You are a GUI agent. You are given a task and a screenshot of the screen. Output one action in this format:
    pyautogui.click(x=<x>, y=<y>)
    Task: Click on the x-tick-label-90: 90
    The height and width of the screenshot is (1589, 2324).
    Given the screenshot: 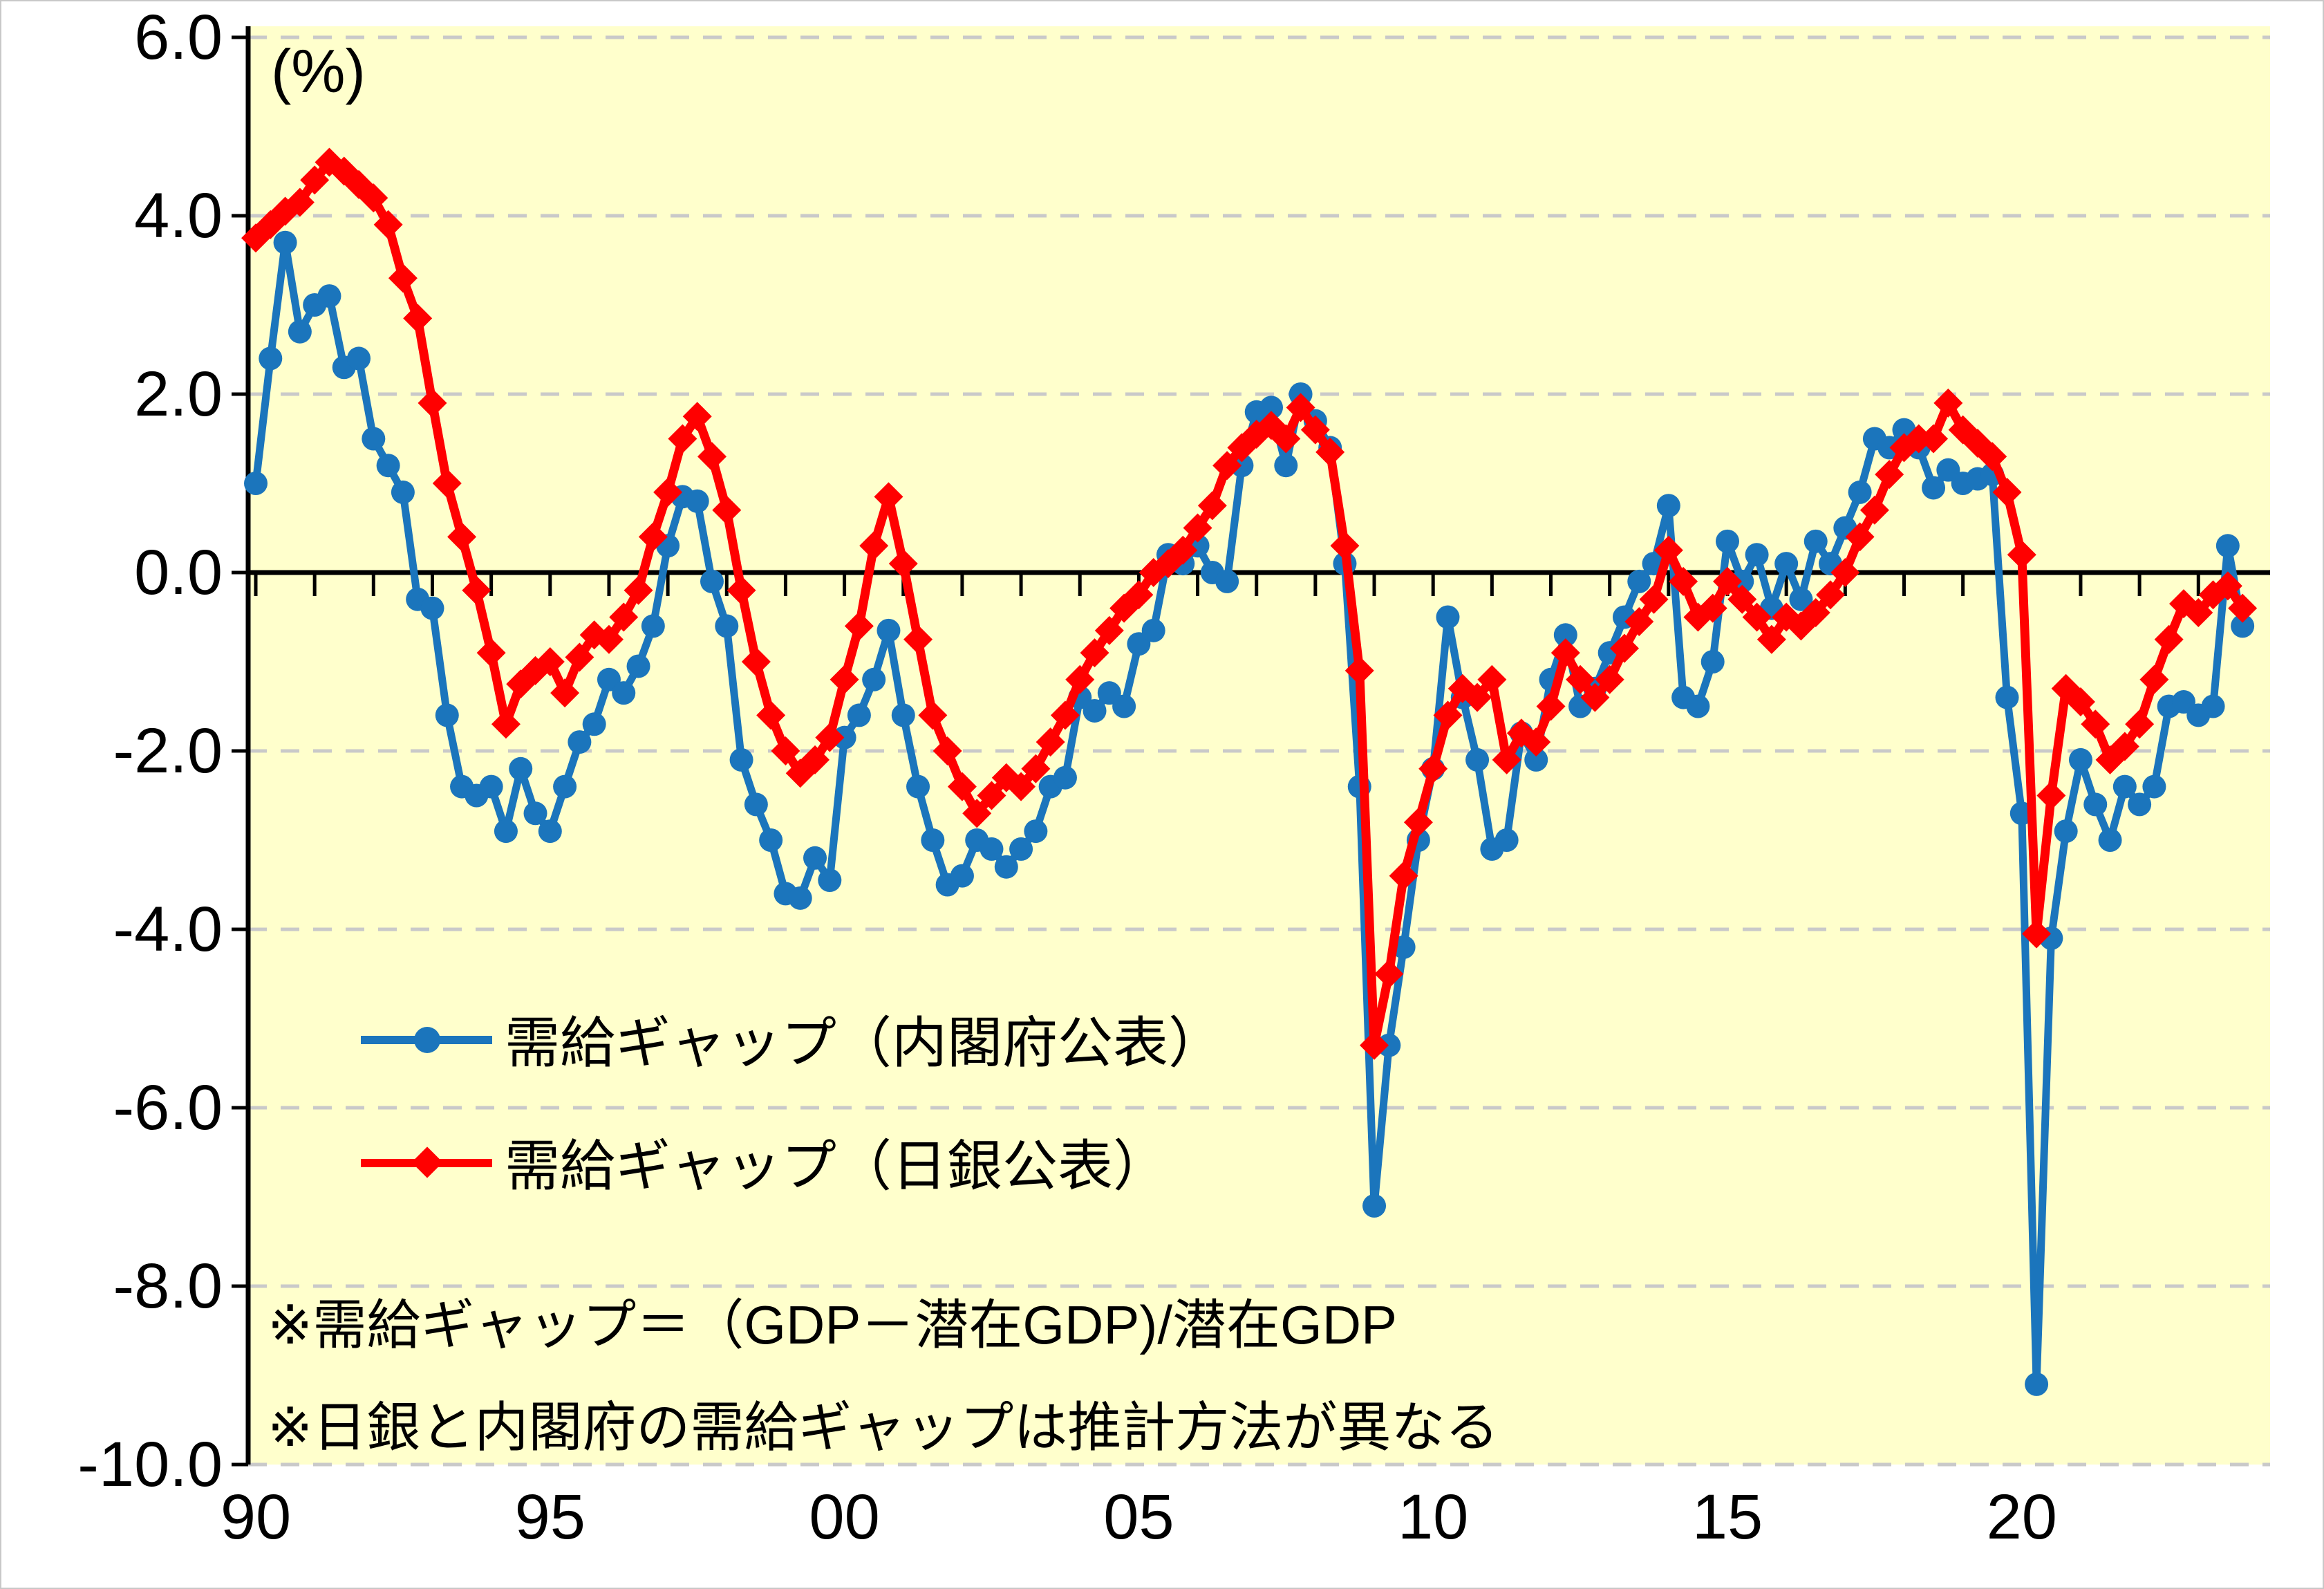 What is the action you would take?
    pyautogui.click(x=256, y=1517)
    